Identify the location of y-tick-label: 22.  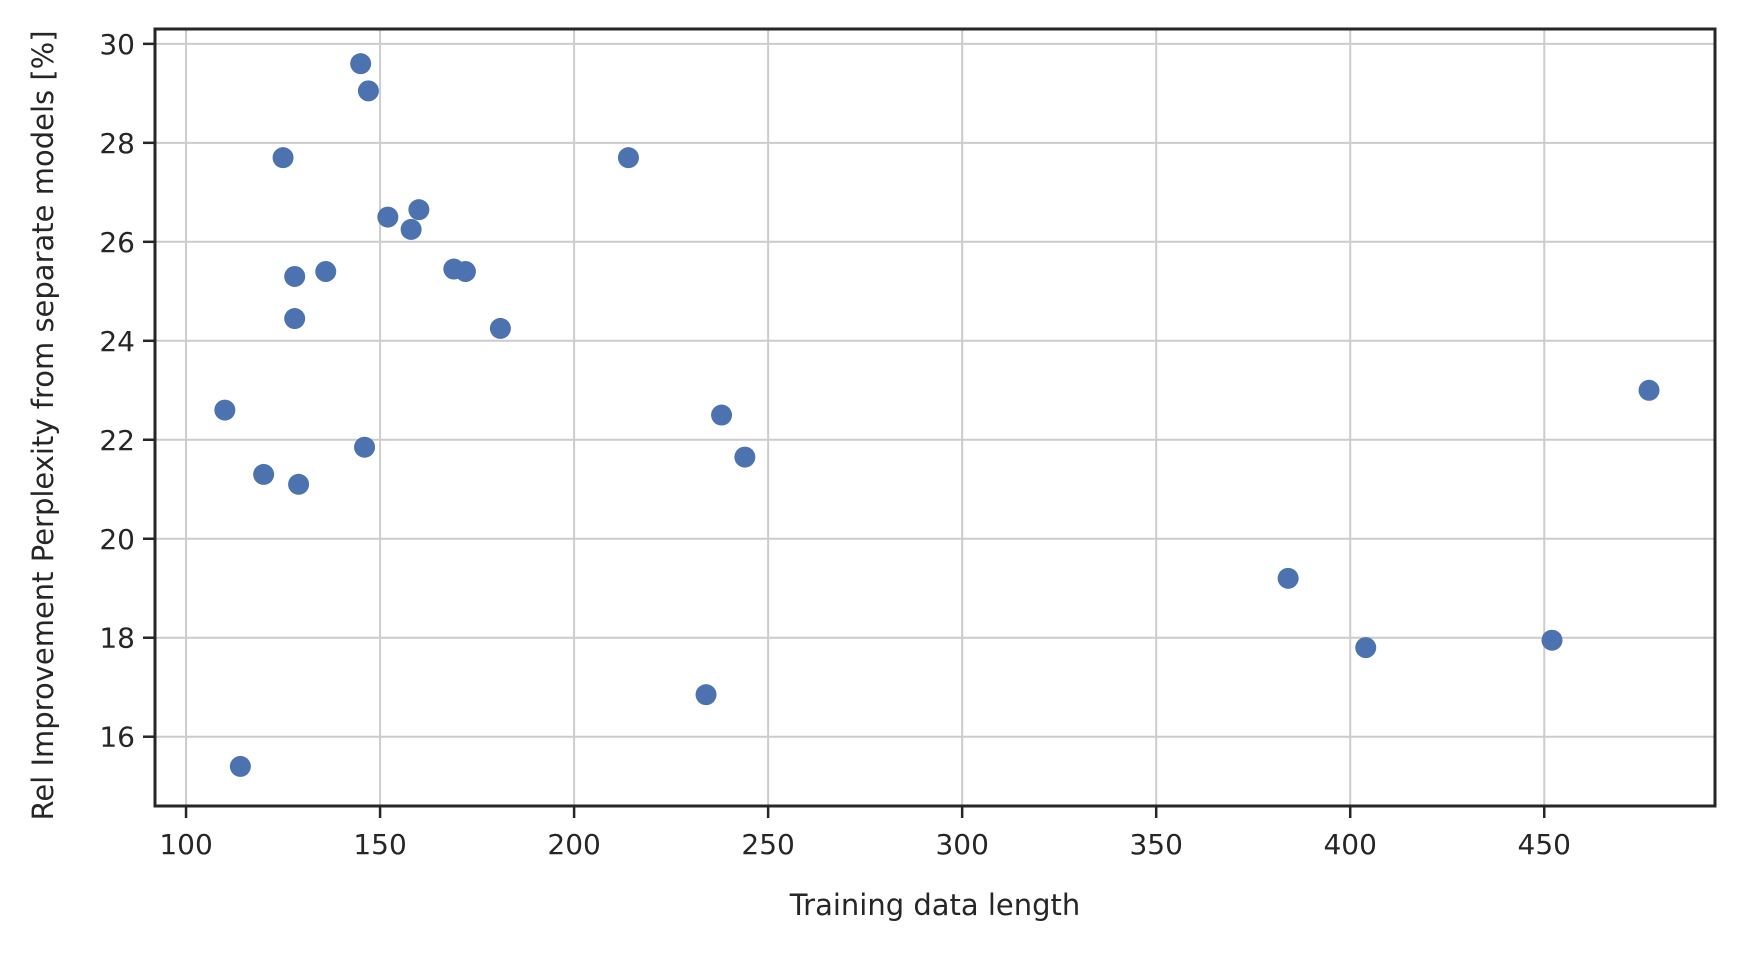
(117, 440).